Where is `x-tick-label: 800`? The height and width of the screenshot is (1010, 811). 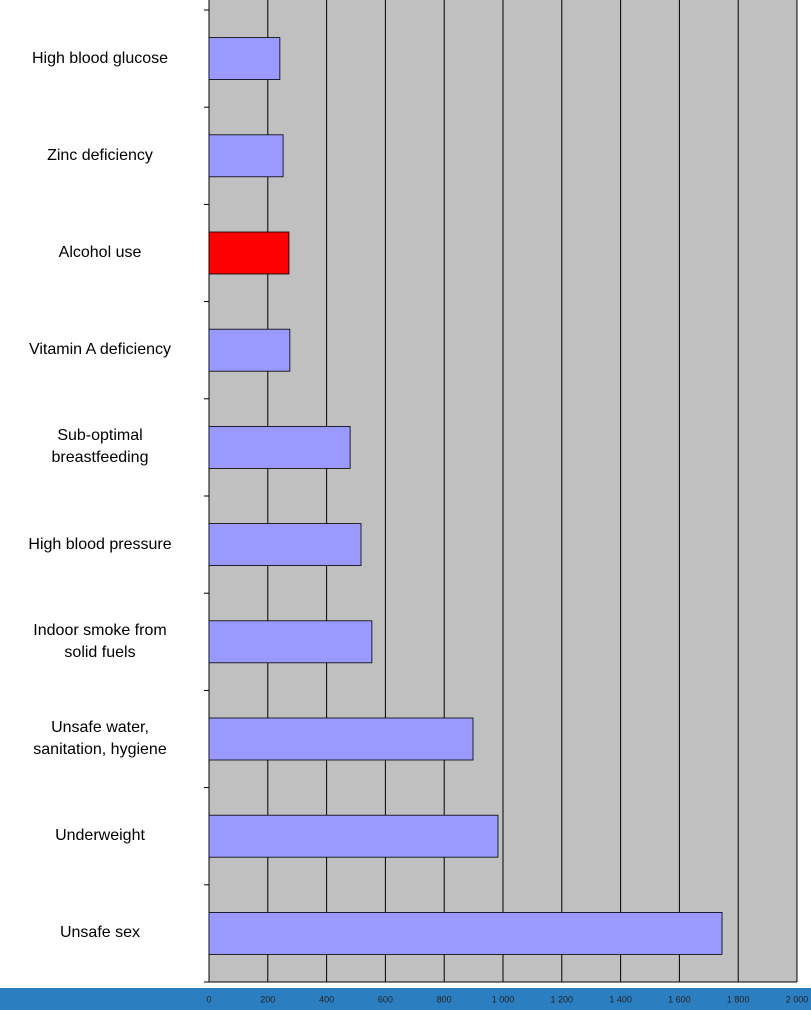
x-tick-label: 800 is located at coordinates (444, 999).